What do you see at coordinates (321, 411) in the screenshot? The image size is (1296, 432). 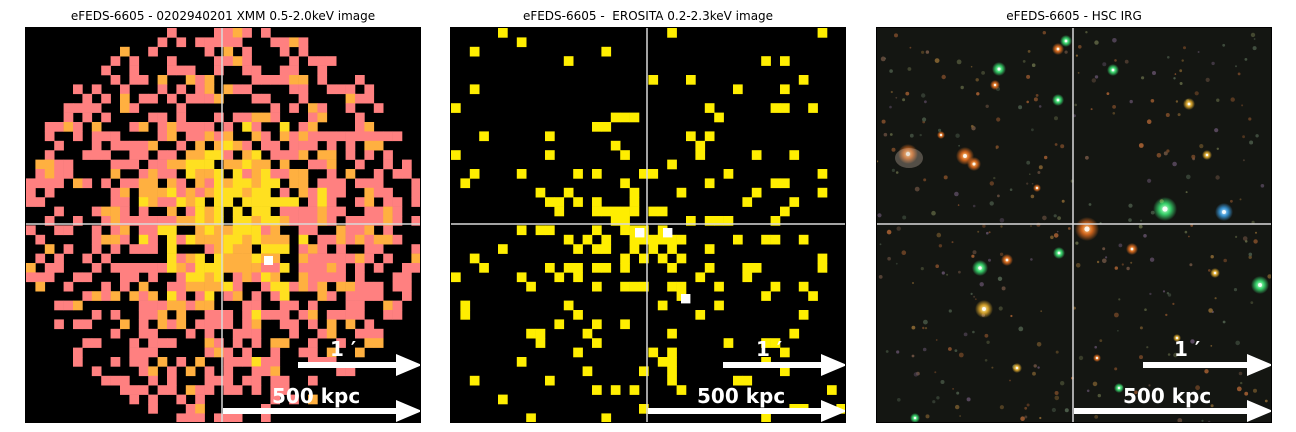 I see `xmm-kpc-scalebar` at bounding box center [321, 411].